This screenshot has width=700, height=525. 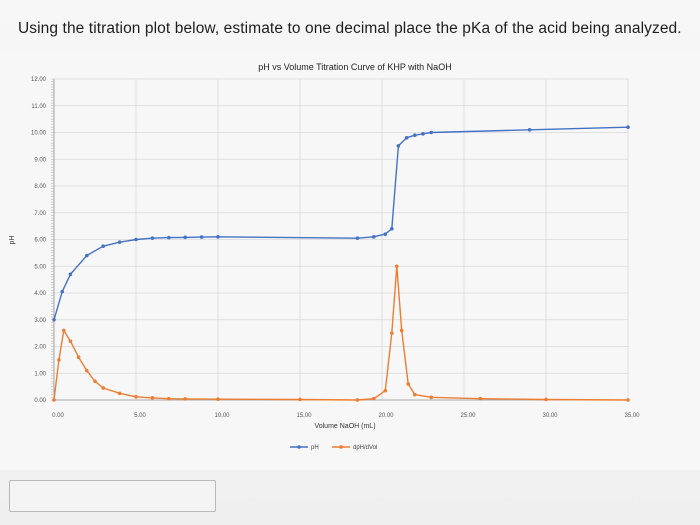 What do you see at coordinates (40, 214) in the screenshot?
I see `y-tick-label: 7.00` at bounding box center [40, 214].